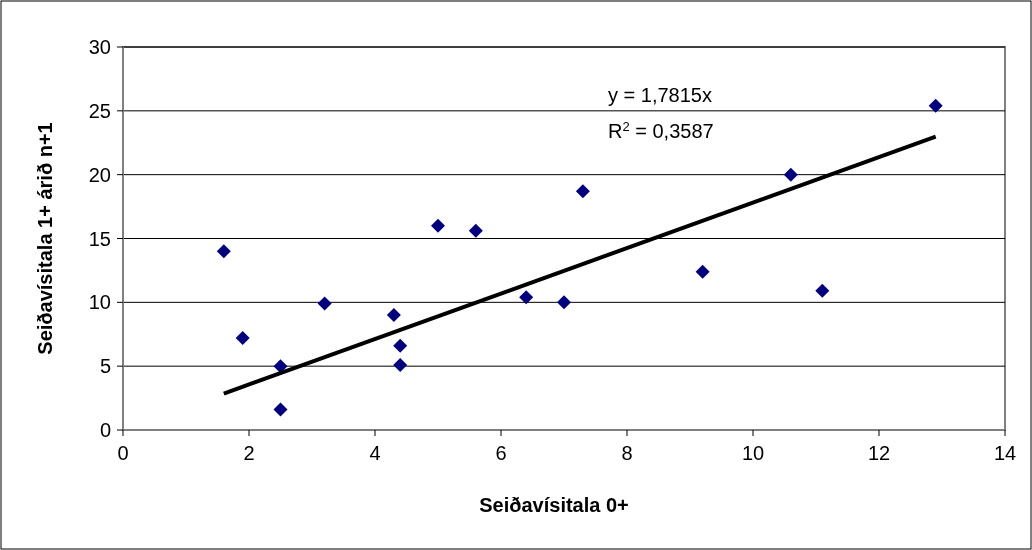  What do you see at coordinates (99, 47) in the screenshot?
I see `y-tick-label: 30` at bounding box center [99, 47].